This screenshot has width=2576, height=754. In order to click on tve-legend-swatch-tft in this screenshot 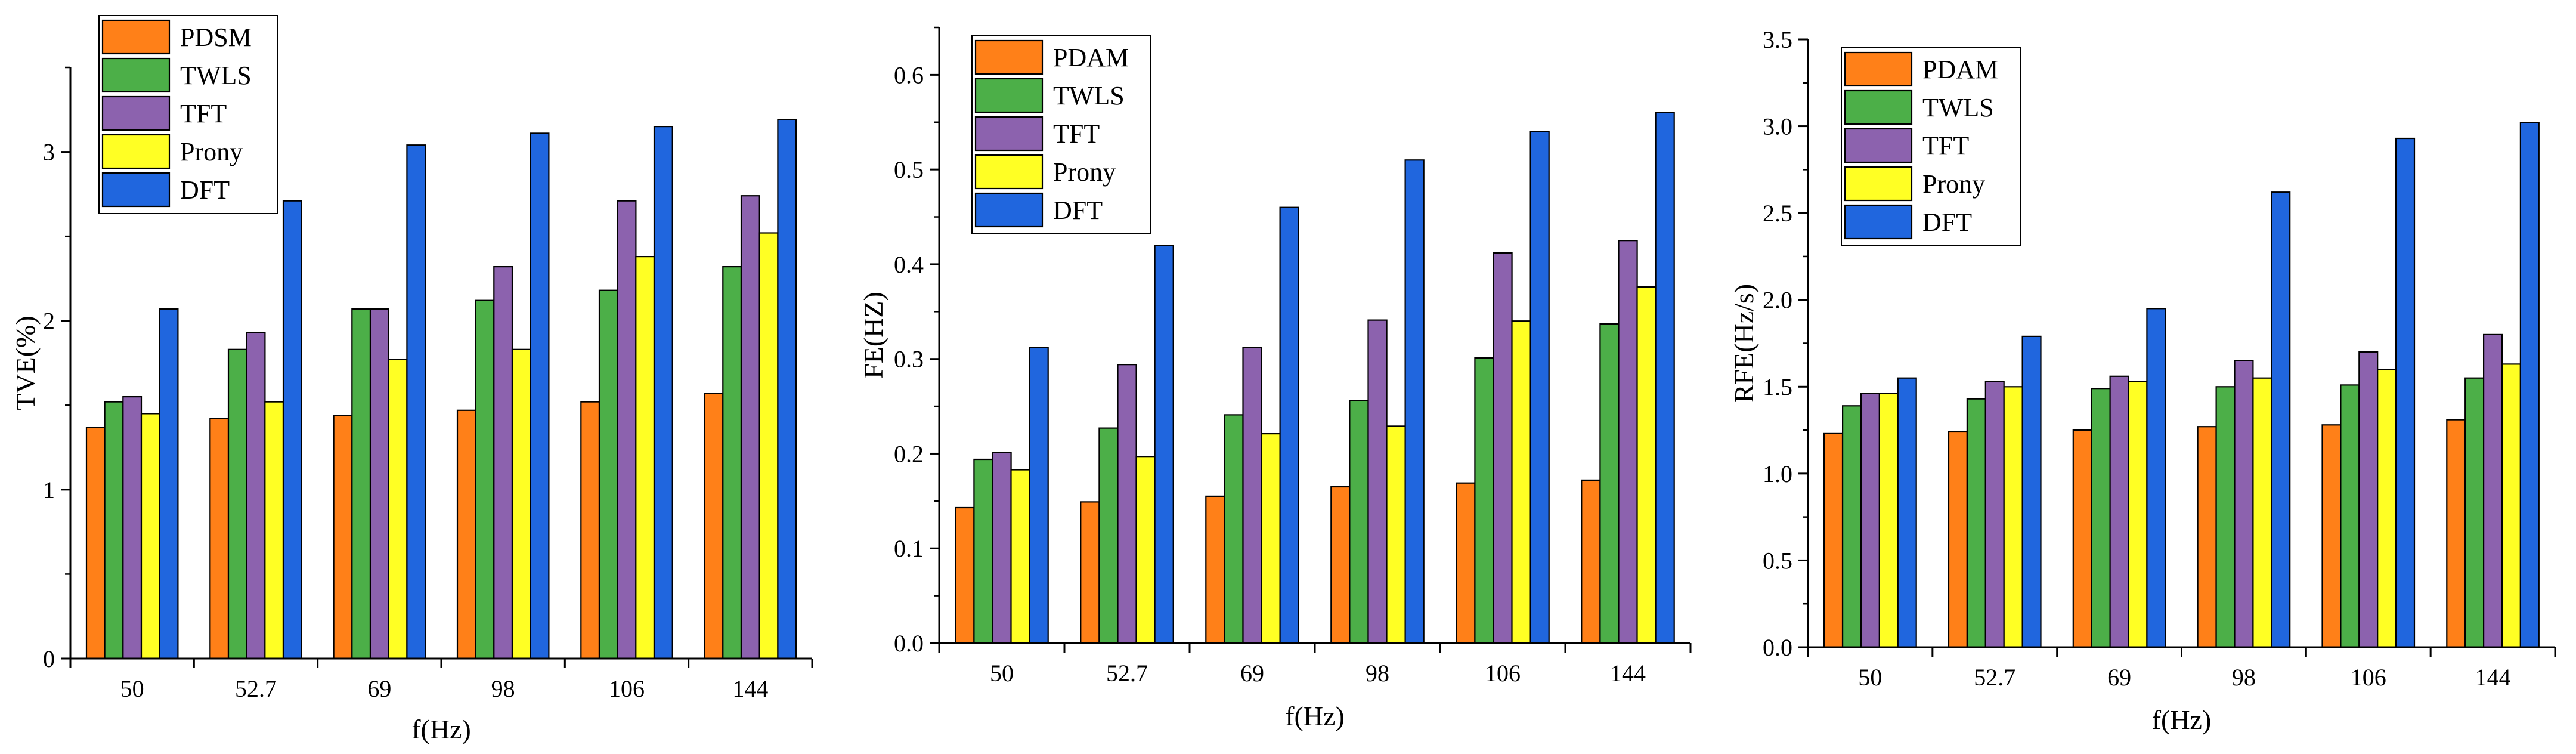, I will do `click(136, 113)`.